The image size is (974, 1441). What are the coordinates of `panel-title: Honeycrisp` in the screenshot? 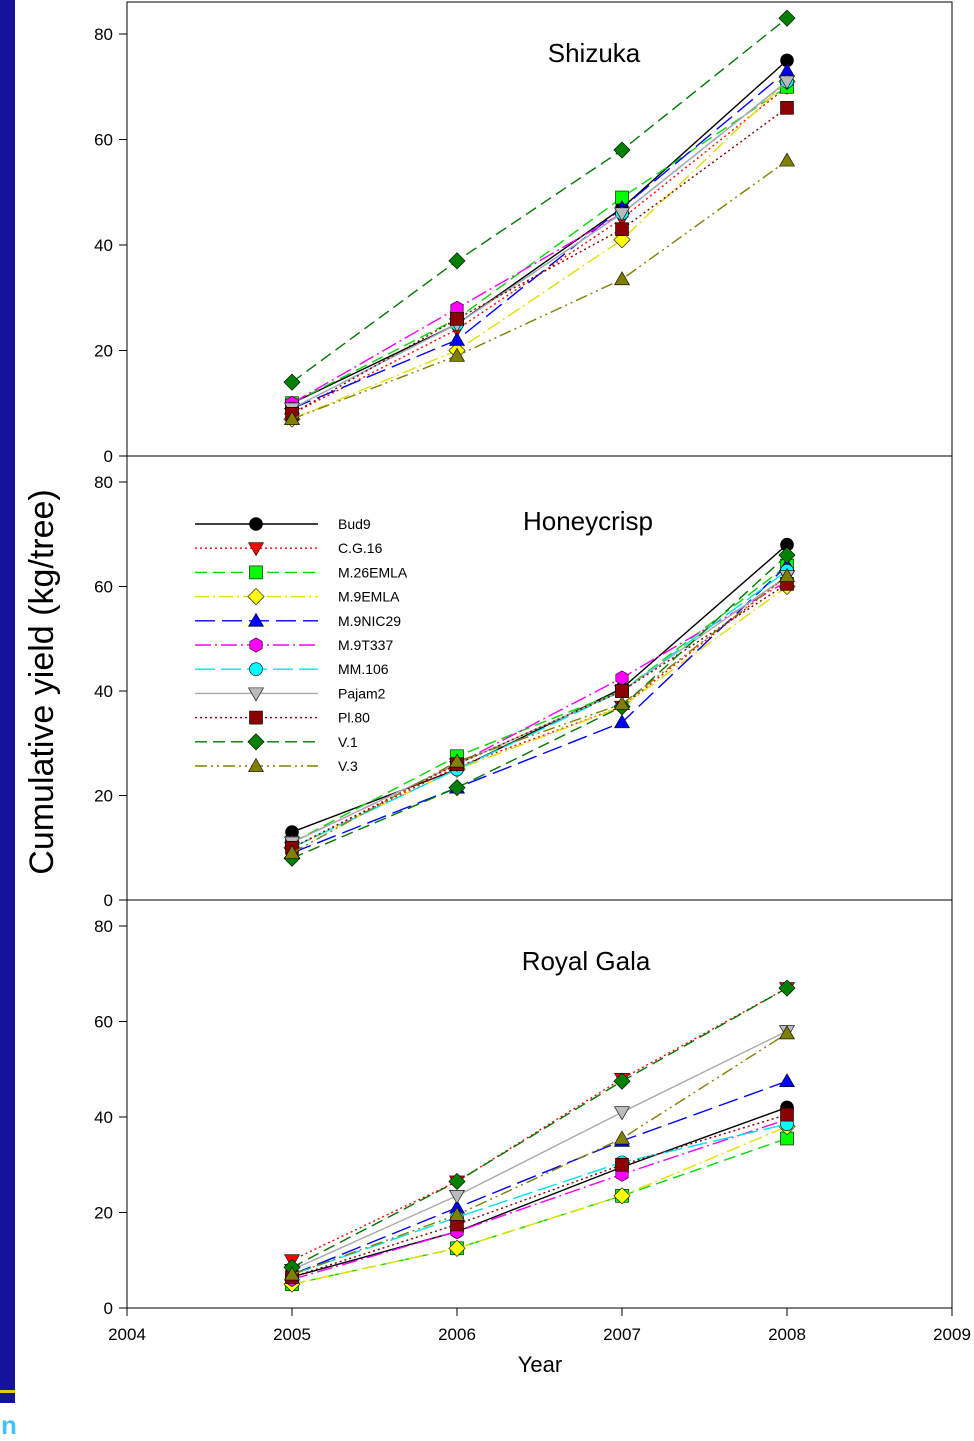 It's located at (588, 521).